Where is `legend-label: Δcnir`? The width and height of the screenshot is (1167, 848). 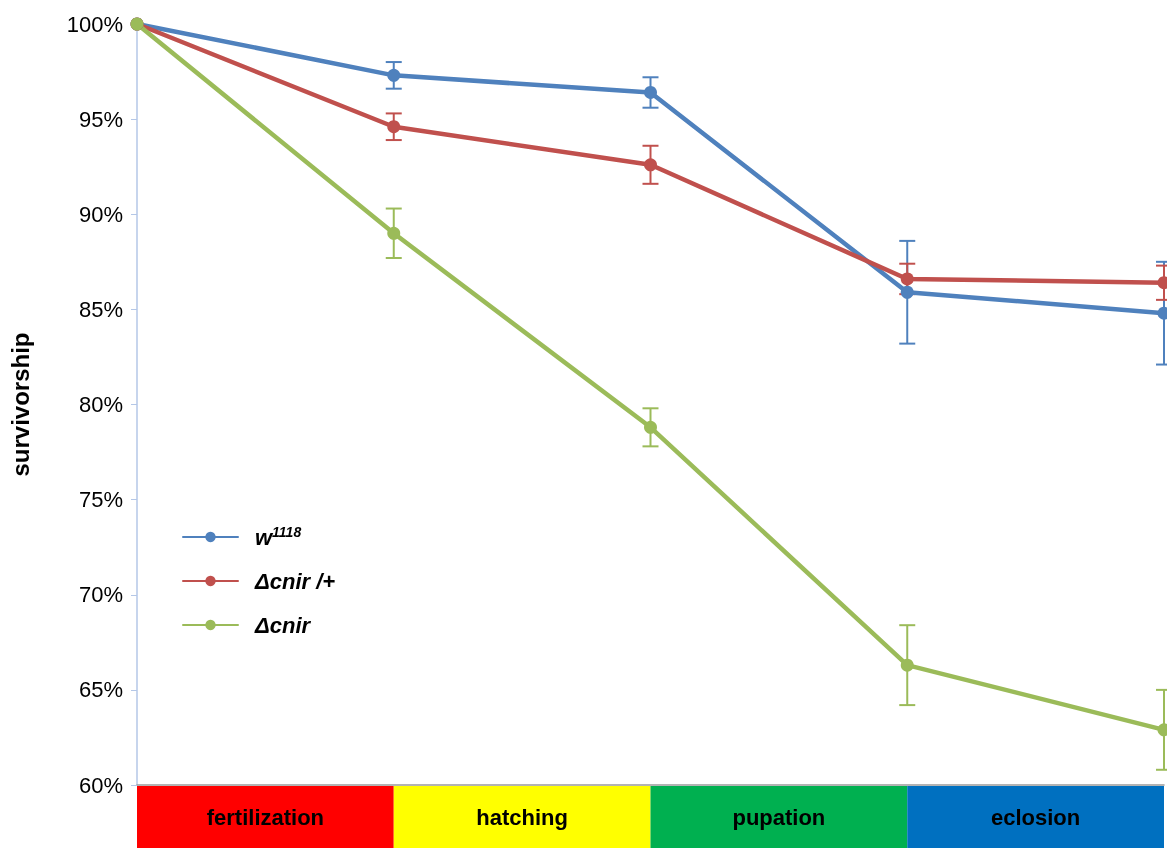
legend-label: Δcnir is located at coordinates (283, 625).